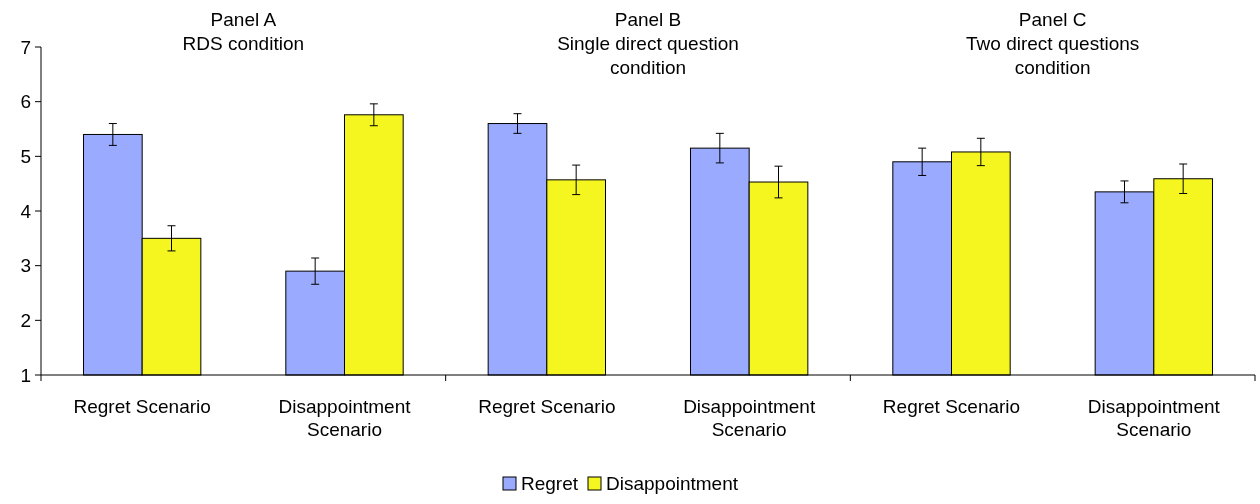 Image resolution: width=1260 pixels, height=504 pixels. I want to click on legend-label: Regret, so click(550, 483).